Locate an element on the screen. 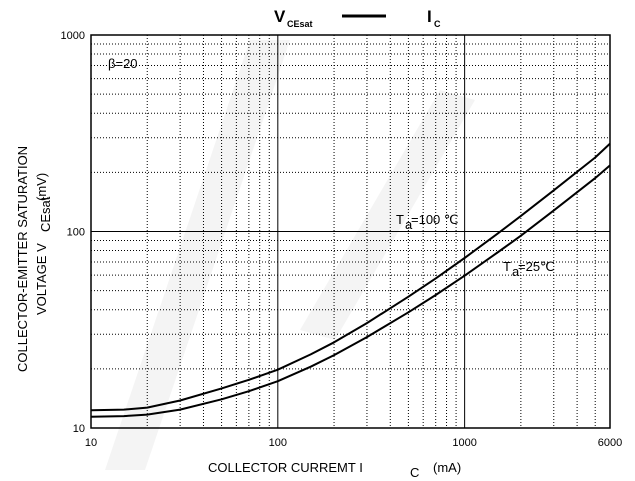 The image size is (635, 481). beta-annotation: β=20 is located at coordinates (123, 63).